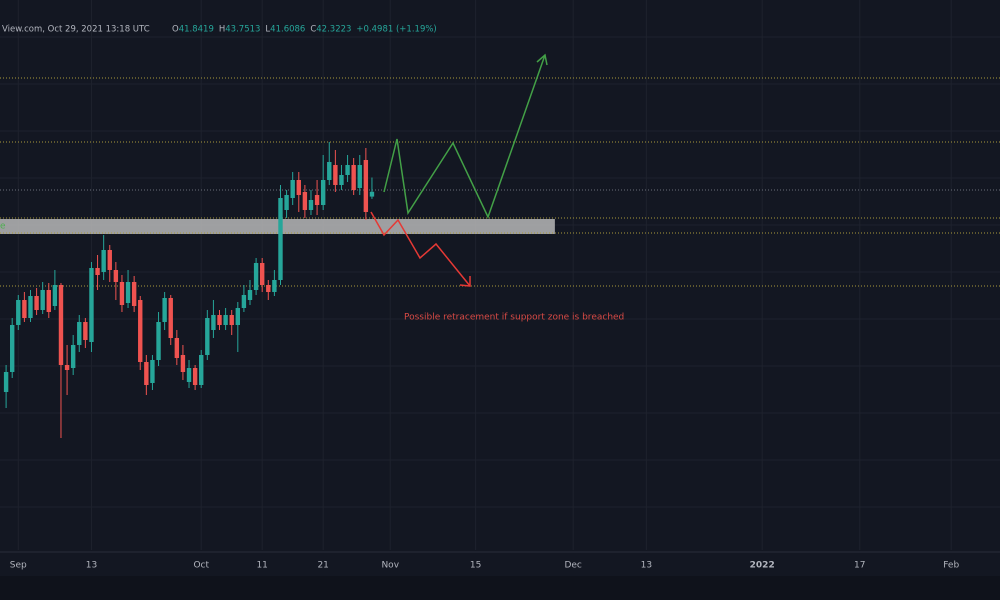  What do you see at coordinates (76, 30) in the screenshot?
I see `header-source: View.com, Oct 29, 2021 13:18 UTC` at bounding box center [76, 30].